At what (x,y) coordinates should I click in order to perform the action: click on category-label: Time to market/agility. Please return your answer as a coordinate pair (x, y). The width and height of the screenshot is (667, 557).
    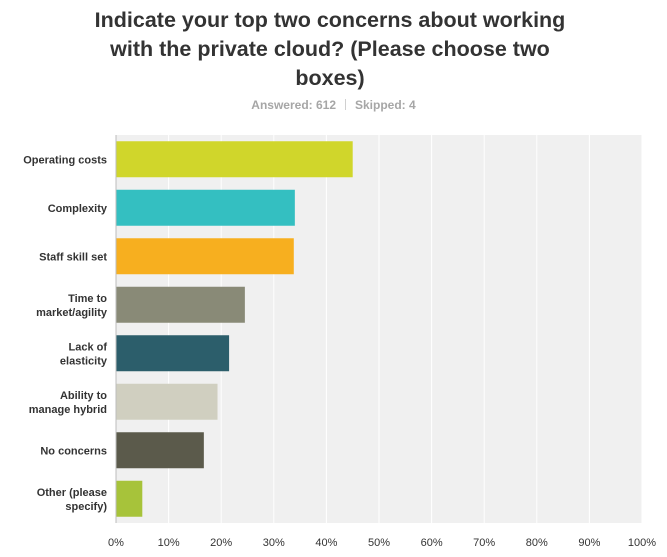
    Looking at the image, I should click on (72, 306).